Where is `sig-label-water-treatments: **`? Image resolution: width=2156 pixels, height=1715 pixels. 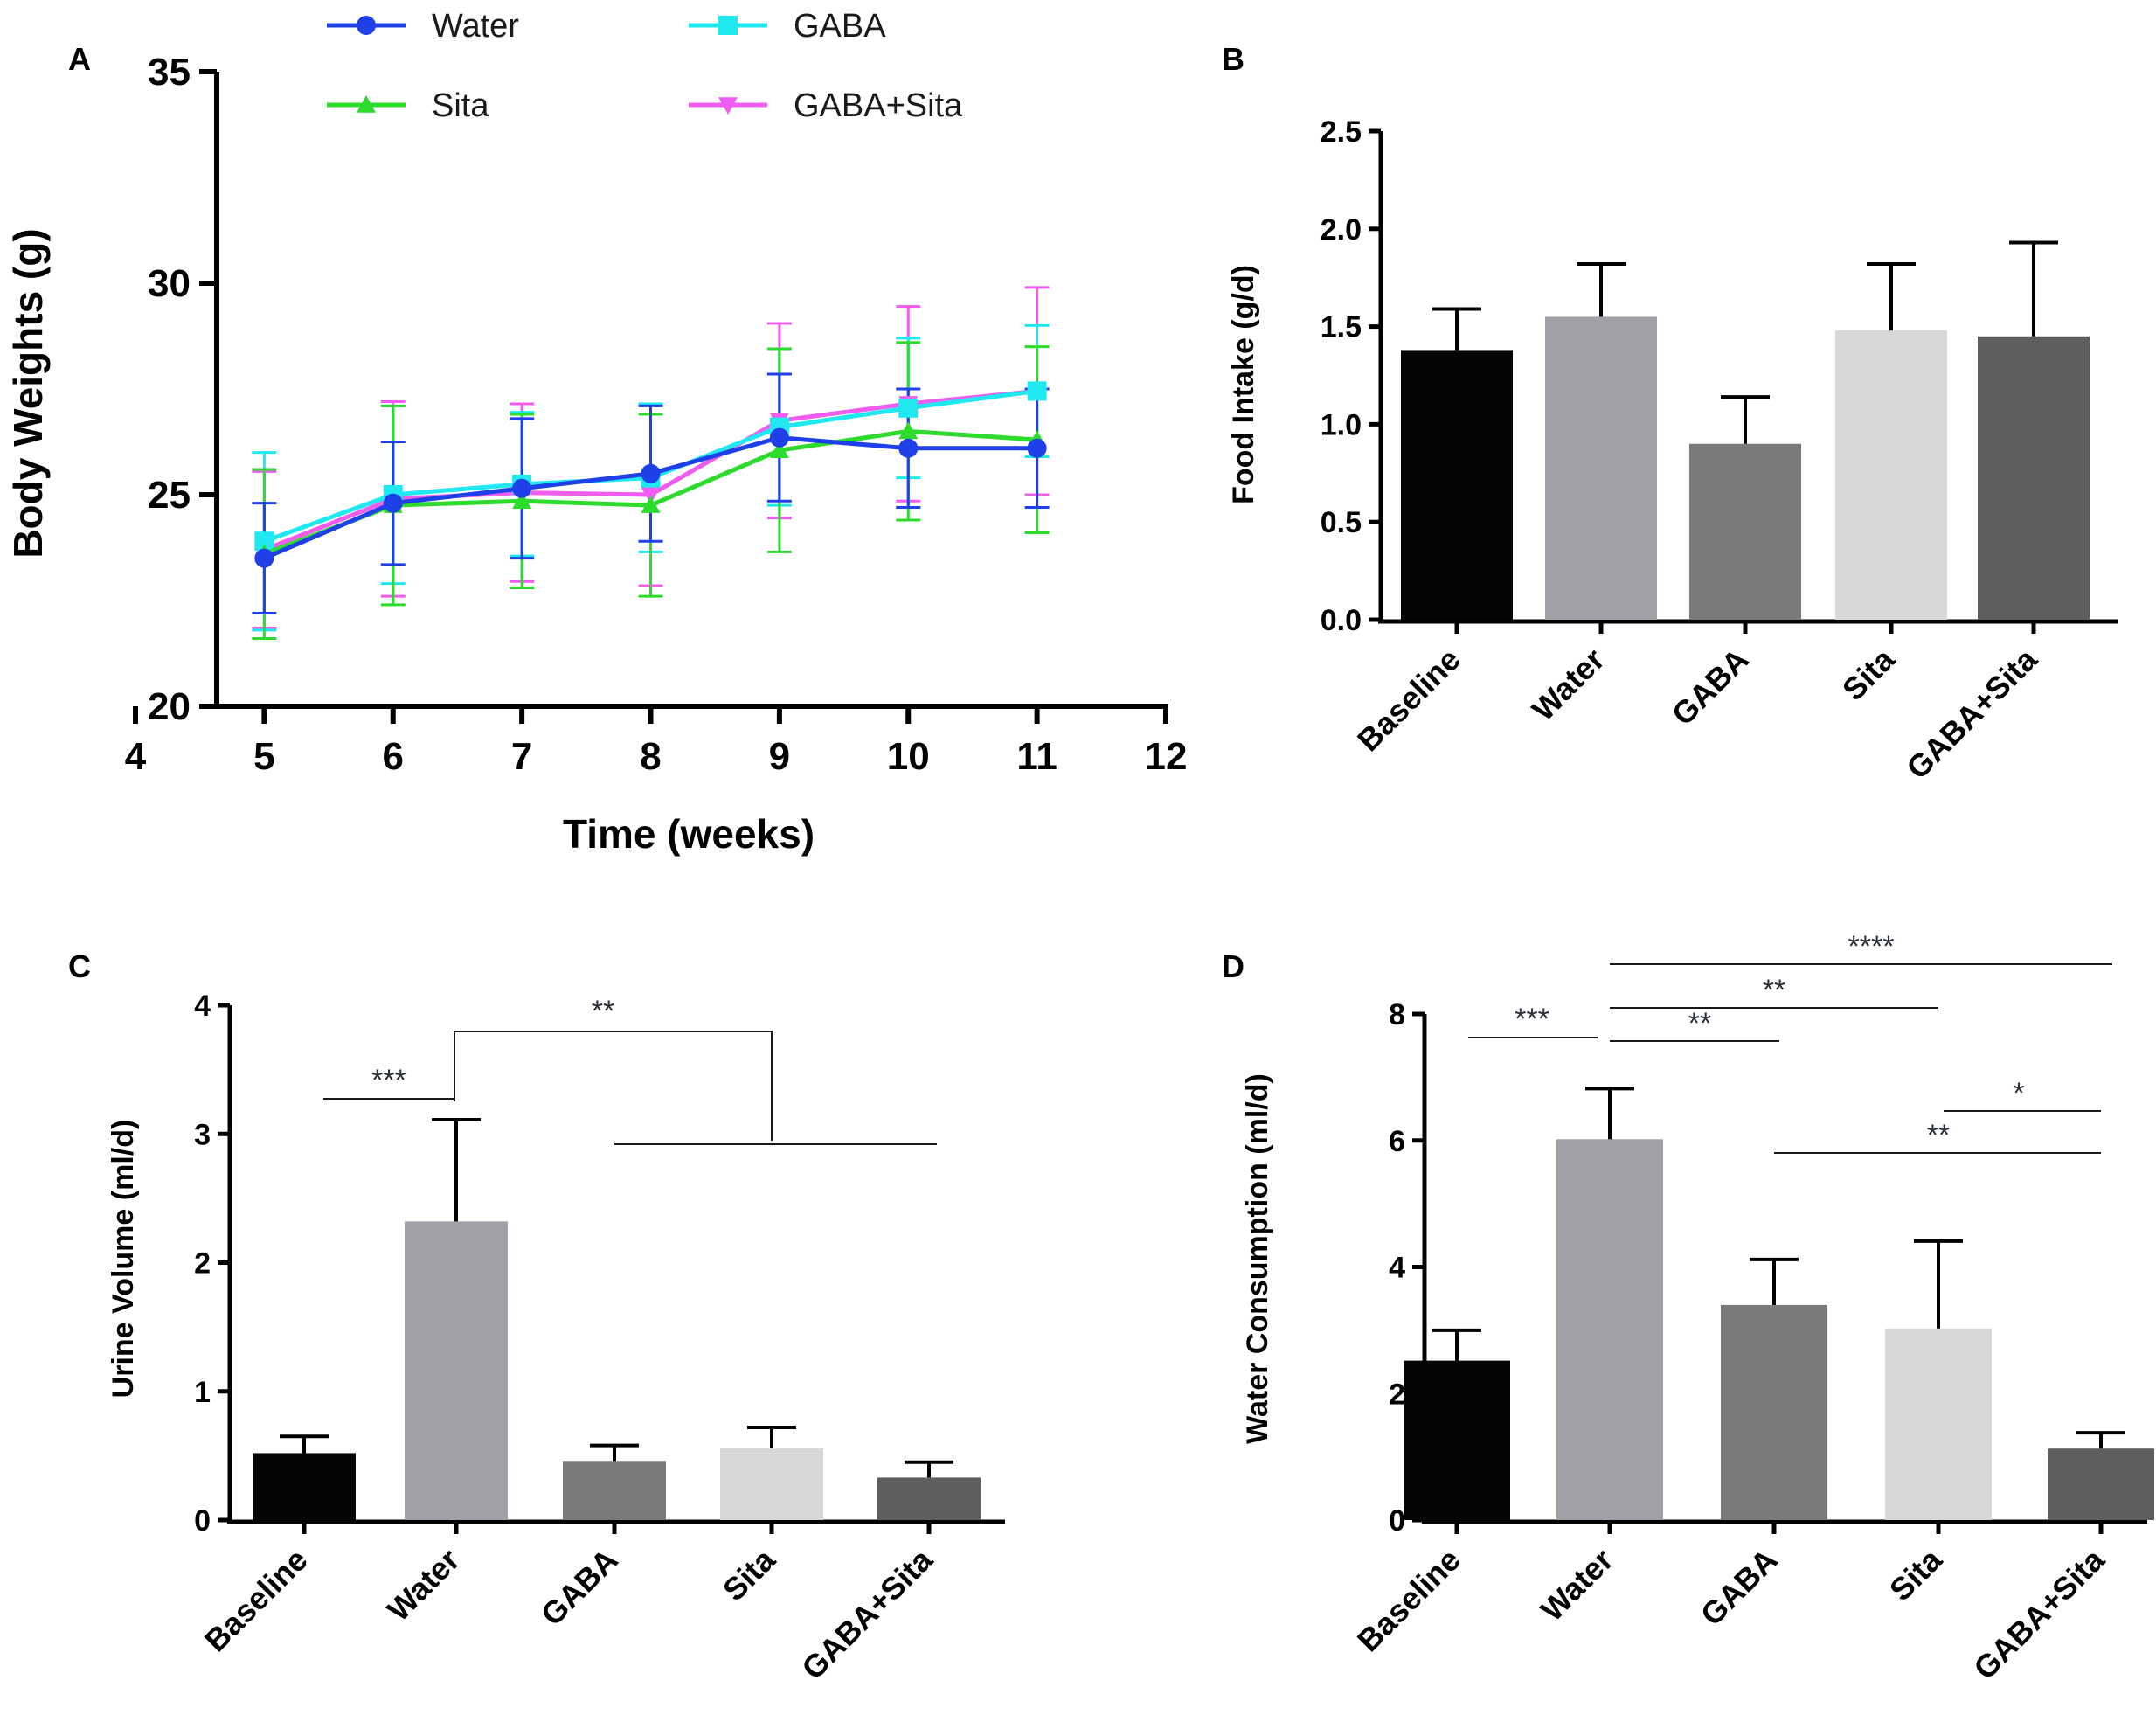 sig-label-water-treatments: ** is located at coordinates (603, 1011).